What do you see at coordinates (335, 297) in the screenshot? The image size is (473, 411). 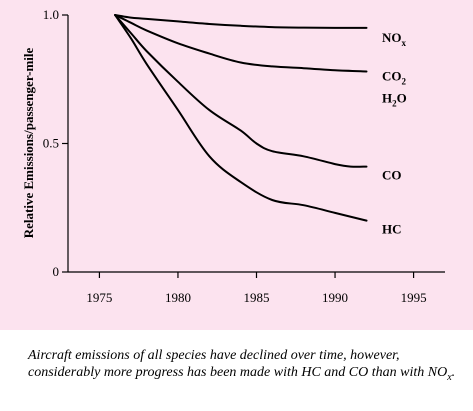 I see `x-tick-label-1990: 1990` at bounding box center [335, 297].